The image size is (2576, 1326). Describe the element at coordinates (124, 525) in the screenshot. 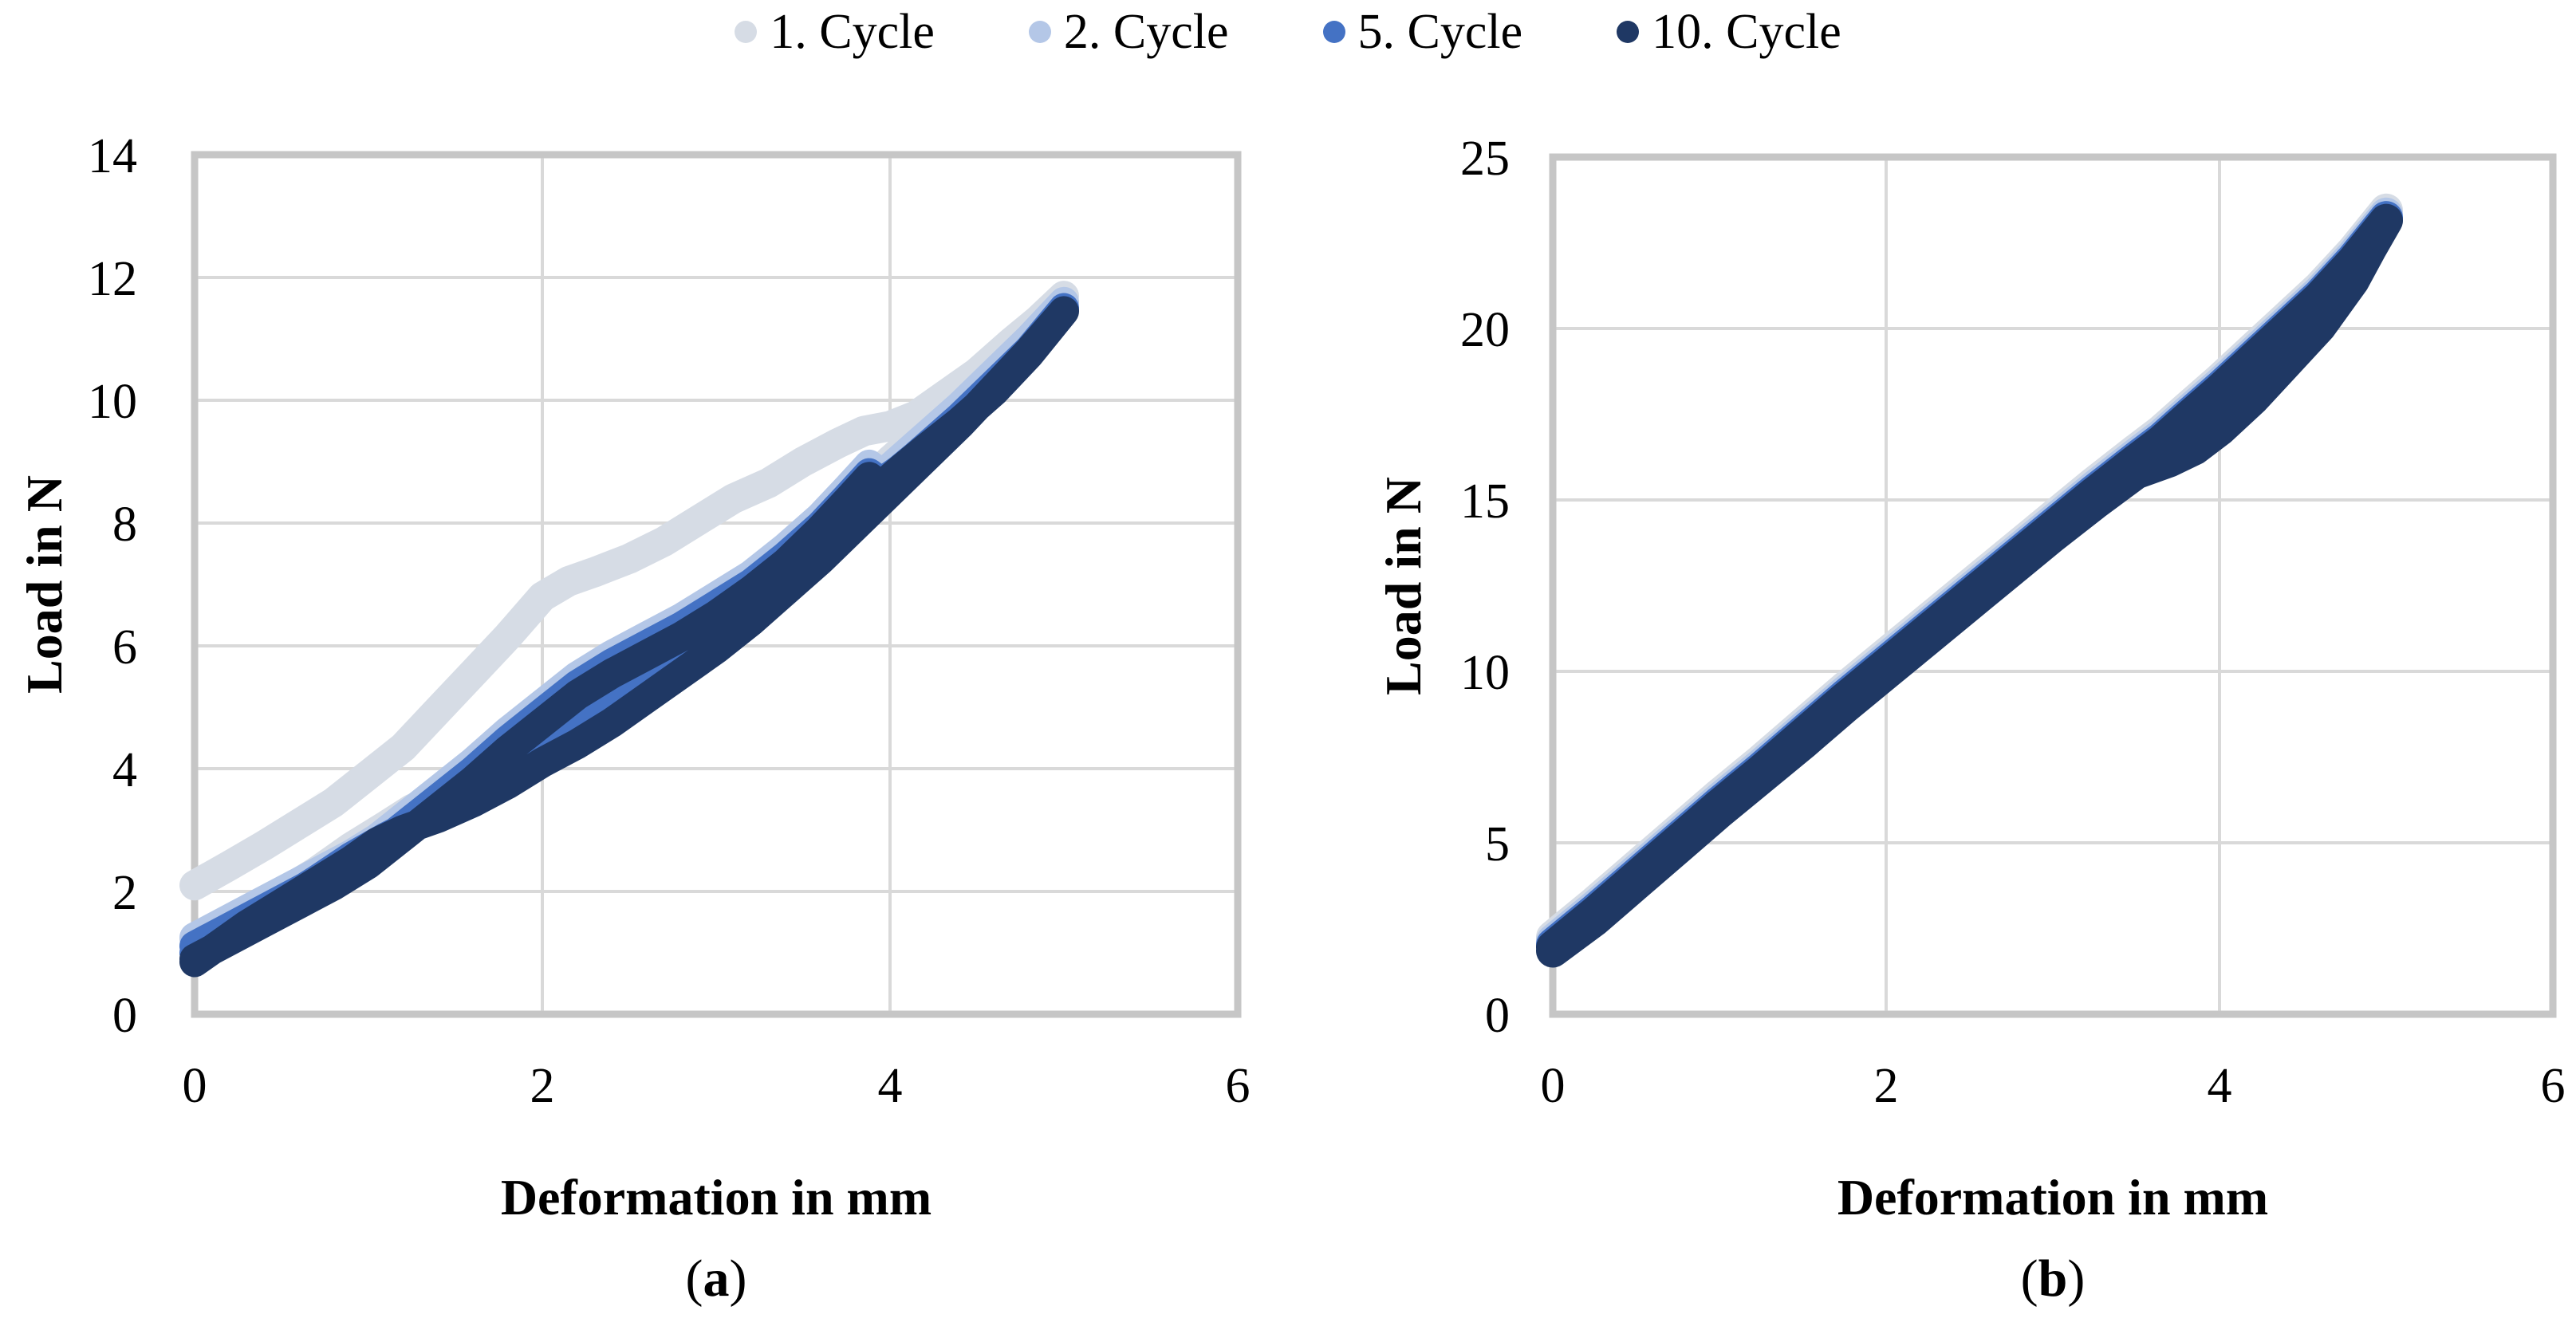

I see `y-tick-label: 8` at that location.